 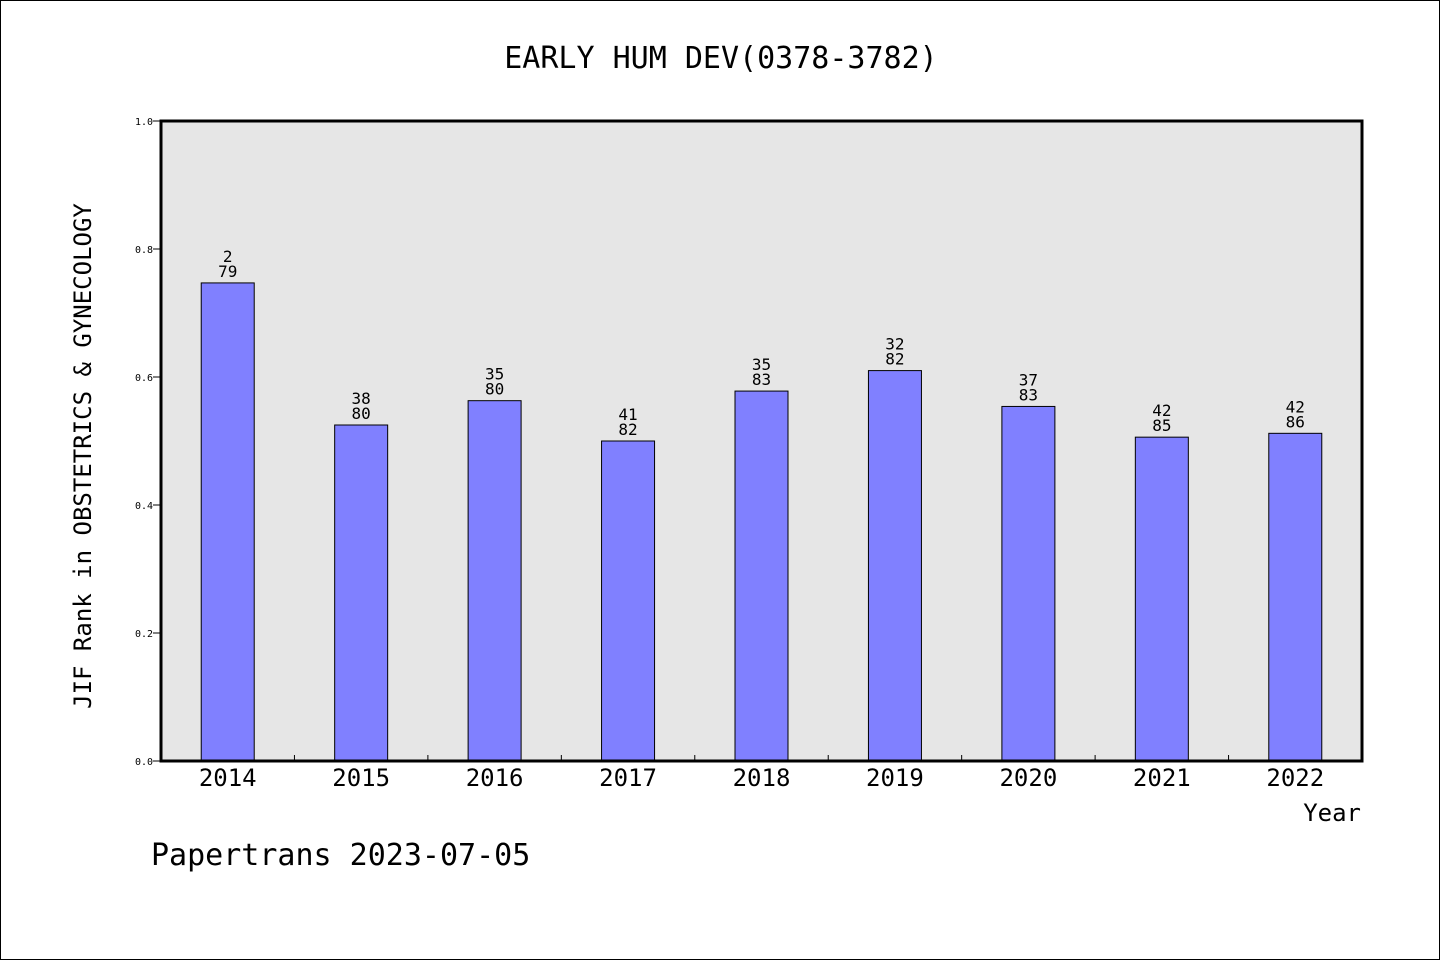 I want to click on x-axis: 2014 2015 2016 2017 2018 2019 2020 2021 2022, so click(x=761, y=773).